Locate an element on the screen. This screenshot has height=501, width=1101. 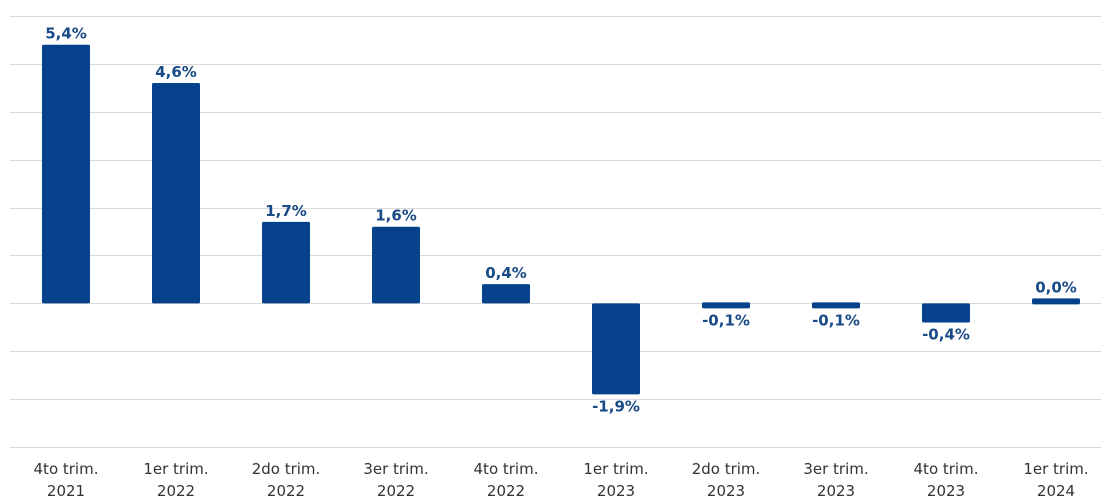
x-tick-label-9-line2: 2024 is located at coordinates (1056, 491).